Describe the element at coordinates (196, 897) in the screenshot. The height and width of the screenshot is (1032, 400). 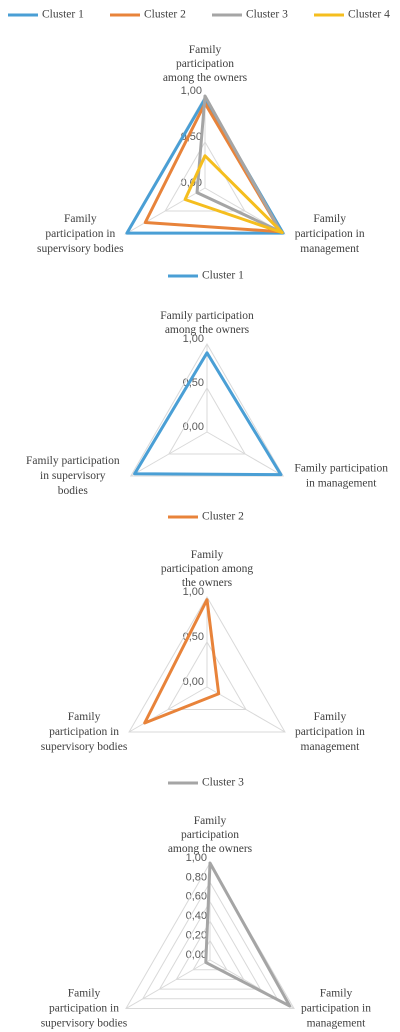
I see `tick-label: 0,60` at that location.